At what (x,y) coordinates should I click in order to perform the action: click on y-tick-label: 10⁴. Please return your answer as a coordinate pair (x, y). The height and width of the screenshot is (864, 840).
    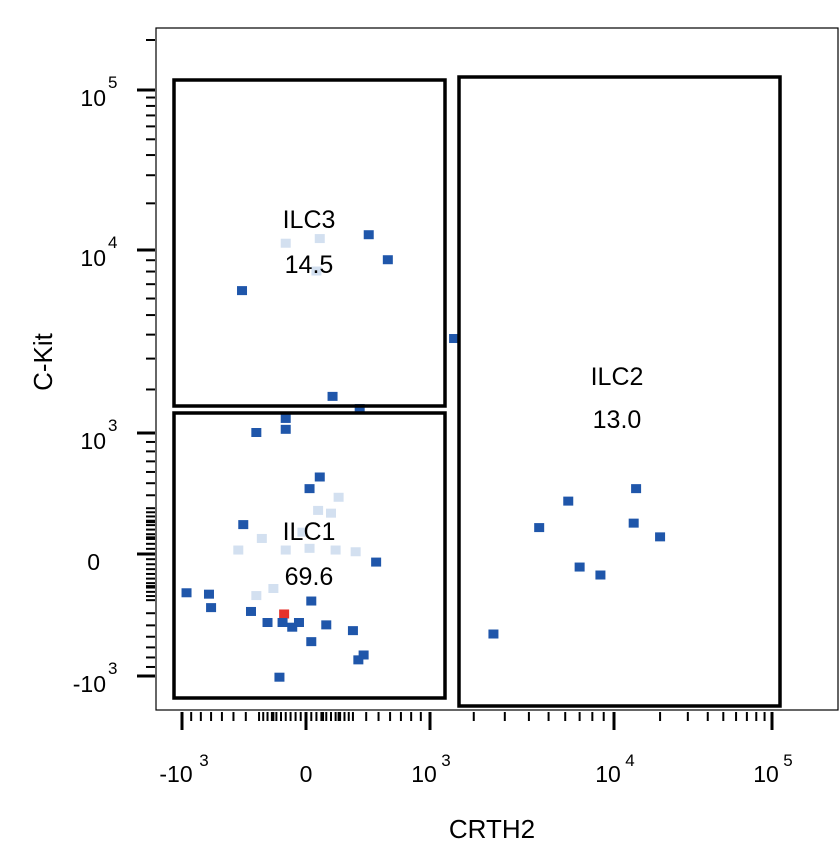
    Looking at the image, I should click on (98, 252).